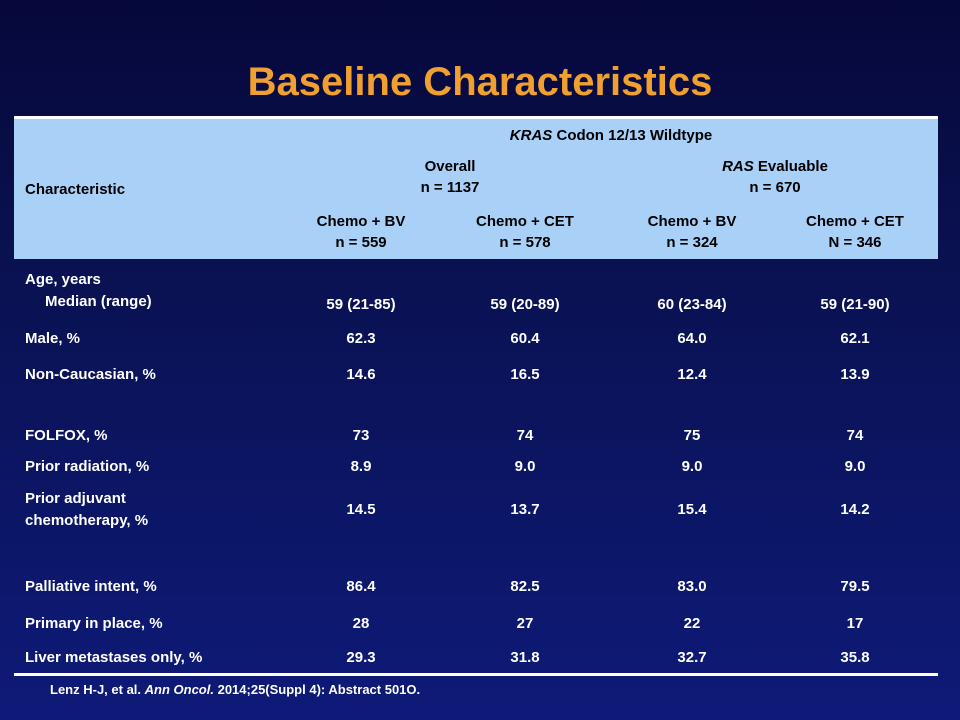 This screenshot has width=960, height=720. Describe the element at coordinates (525, 586) in the screenshot. I see `table-cell: 82.5` at that location.